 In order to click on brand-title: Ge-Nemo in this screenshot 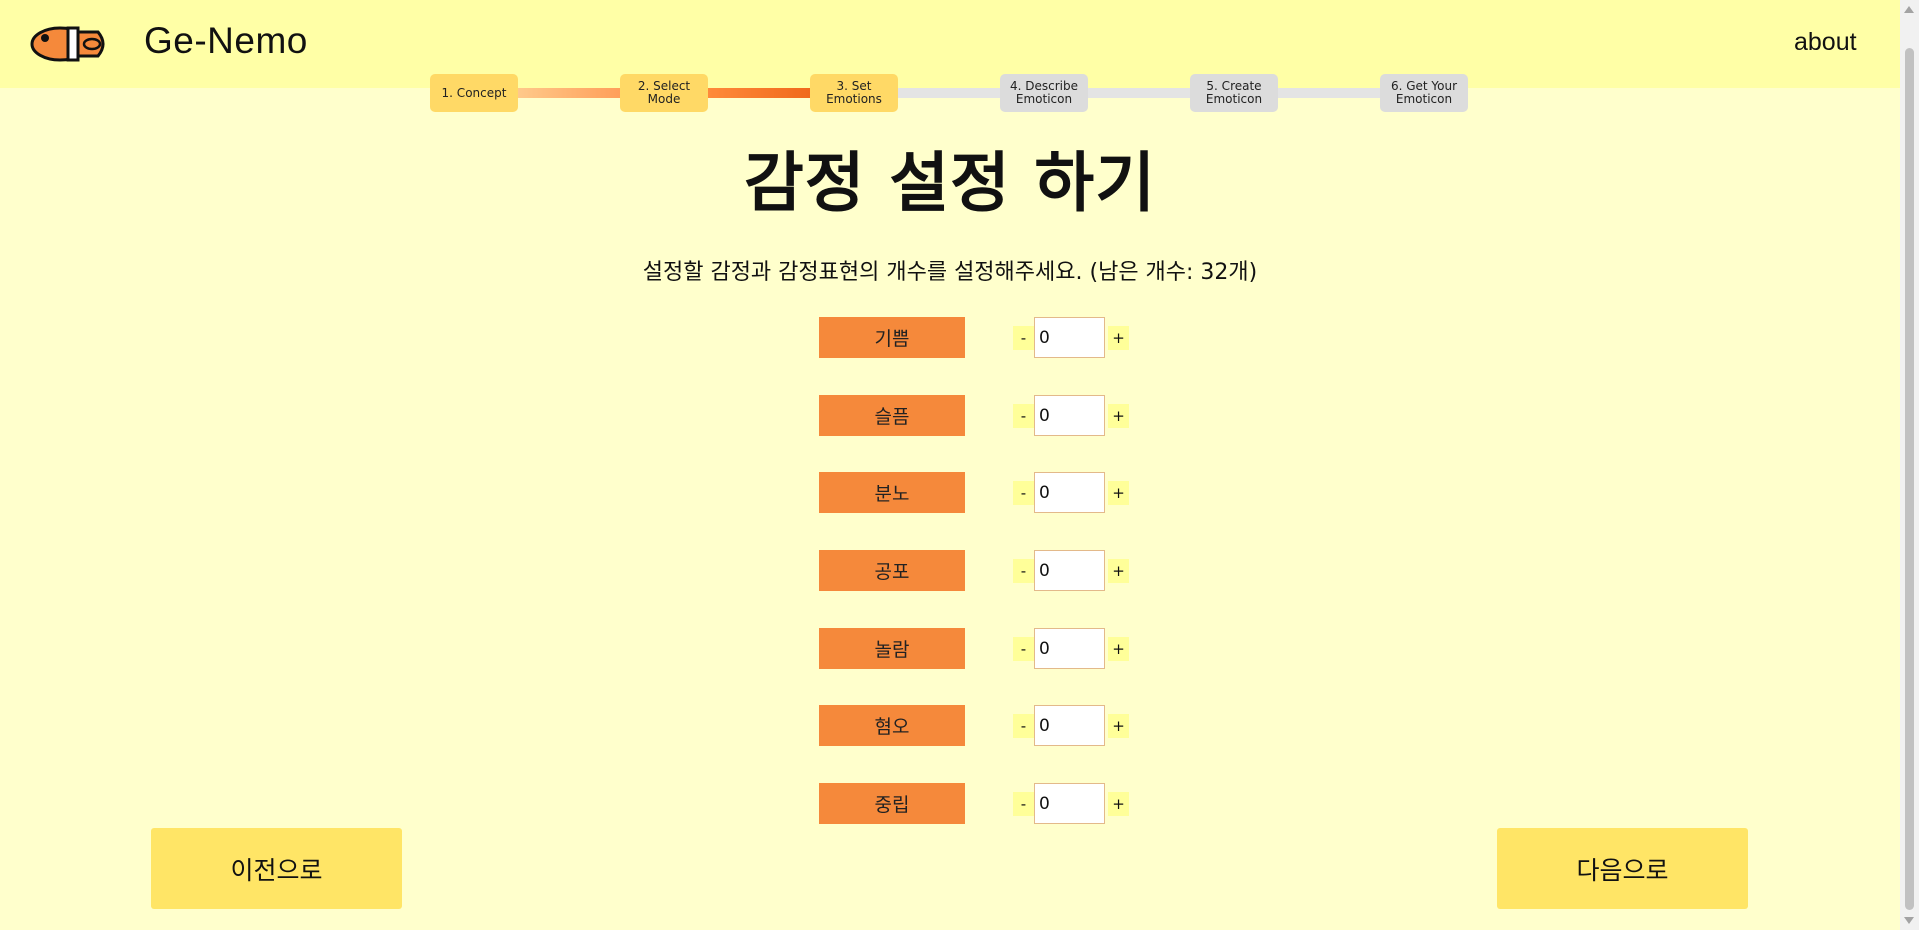, I will do `click(226, 40)`.